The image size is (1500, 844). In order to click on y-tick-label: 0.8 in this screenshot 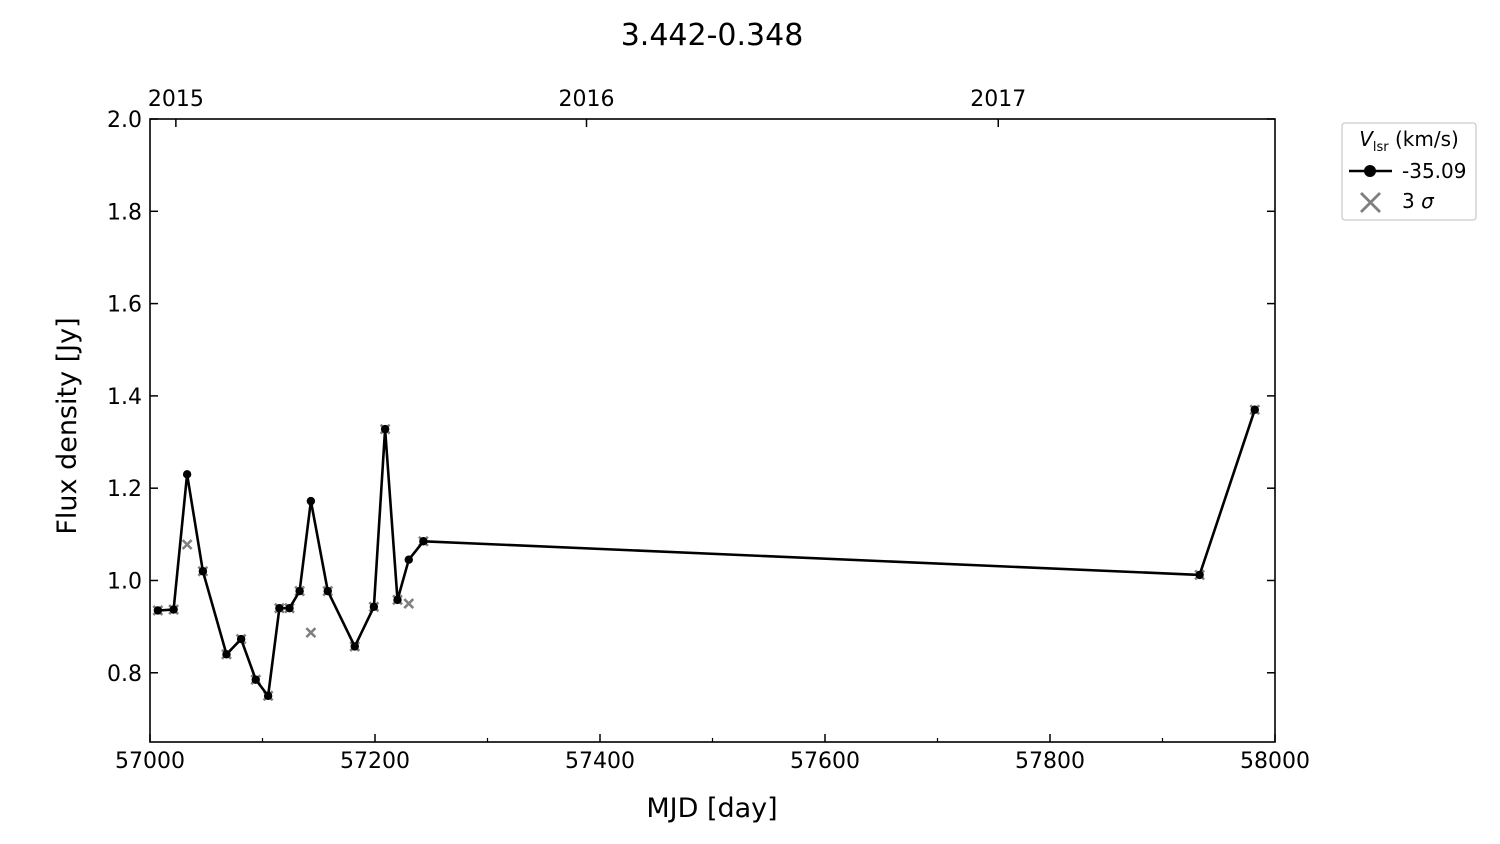, I will do `click(124, 674)`.